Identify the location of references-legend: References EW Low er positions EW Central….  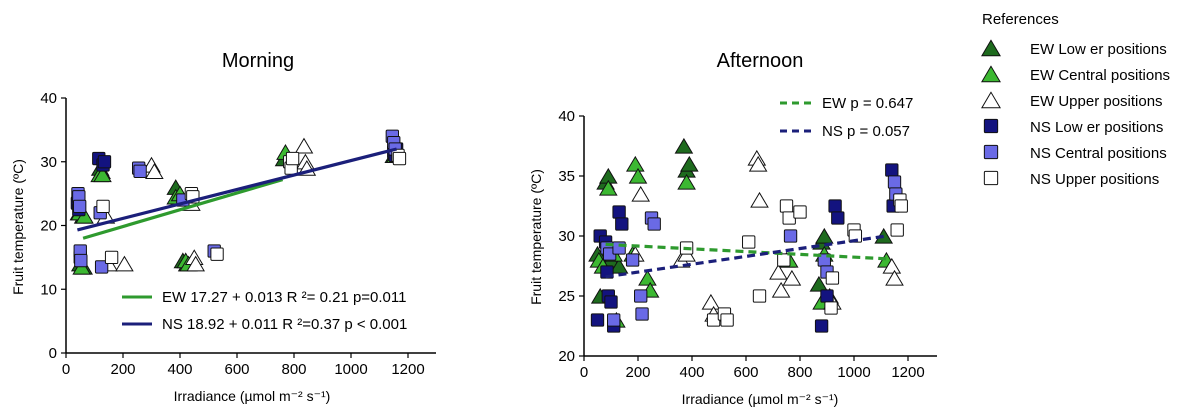
(1075, 99).